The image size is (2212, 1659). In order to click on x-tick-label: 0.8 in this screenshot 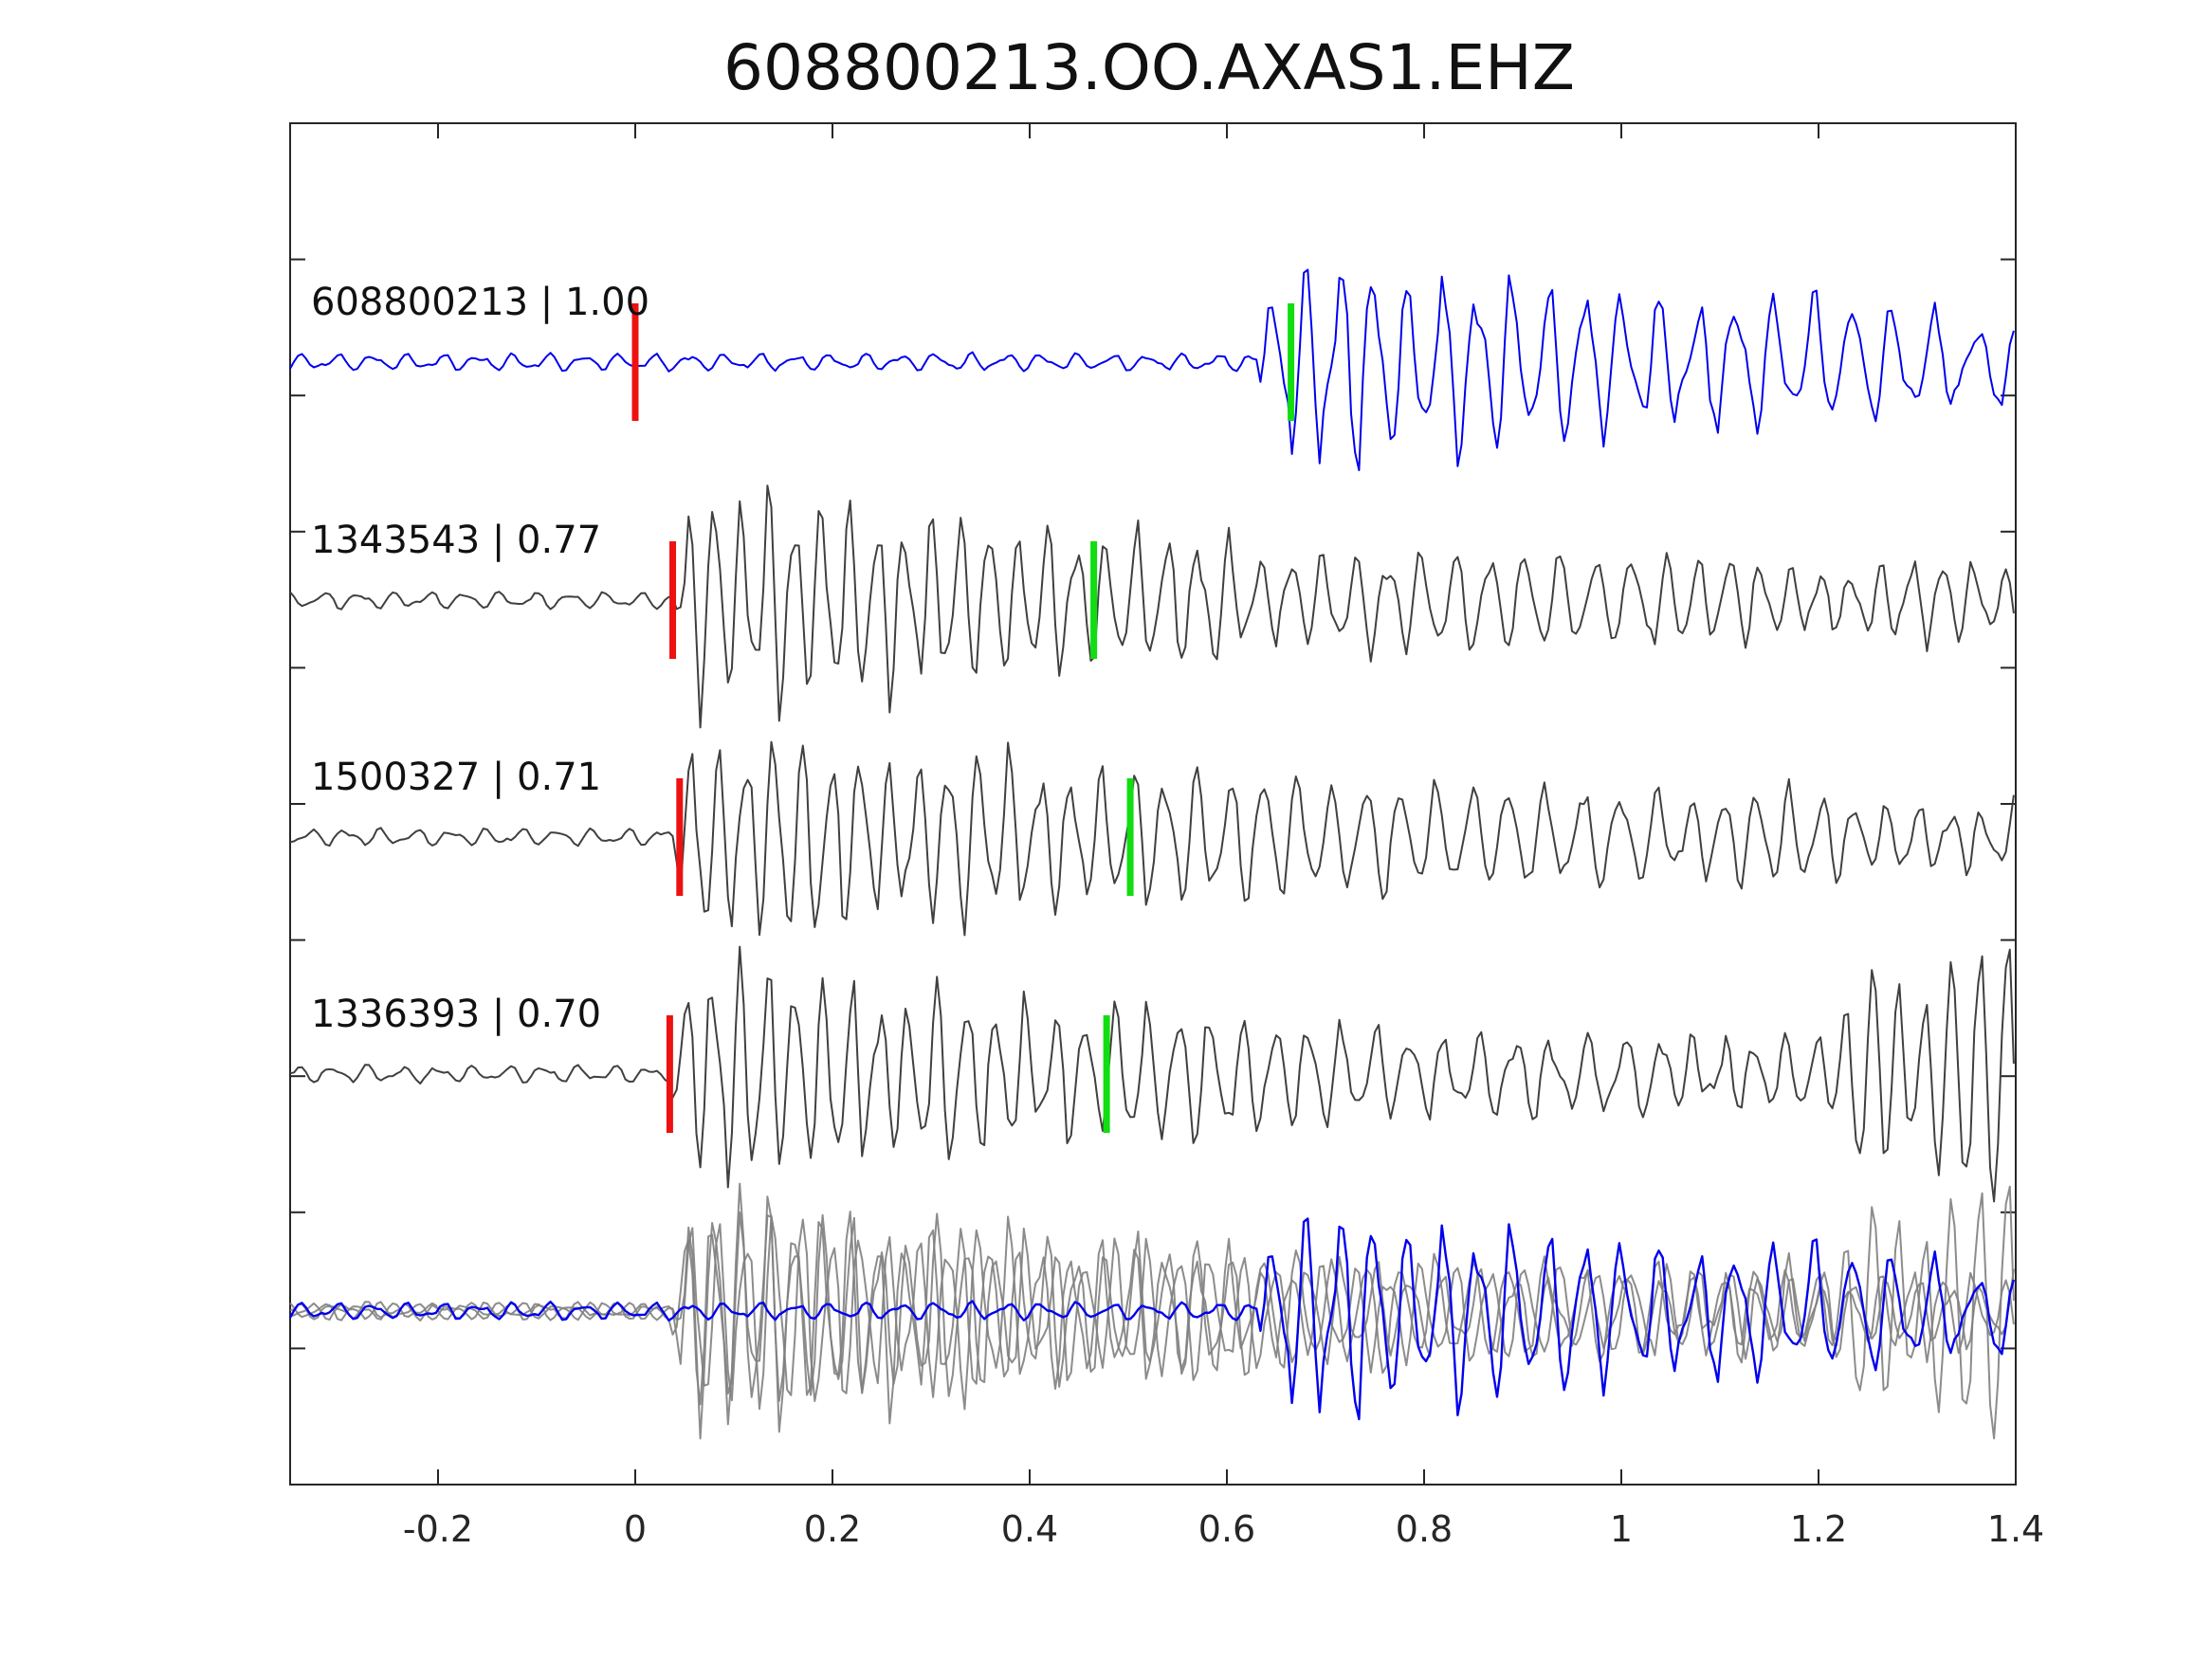, I will do `click(1424, 1529)`.